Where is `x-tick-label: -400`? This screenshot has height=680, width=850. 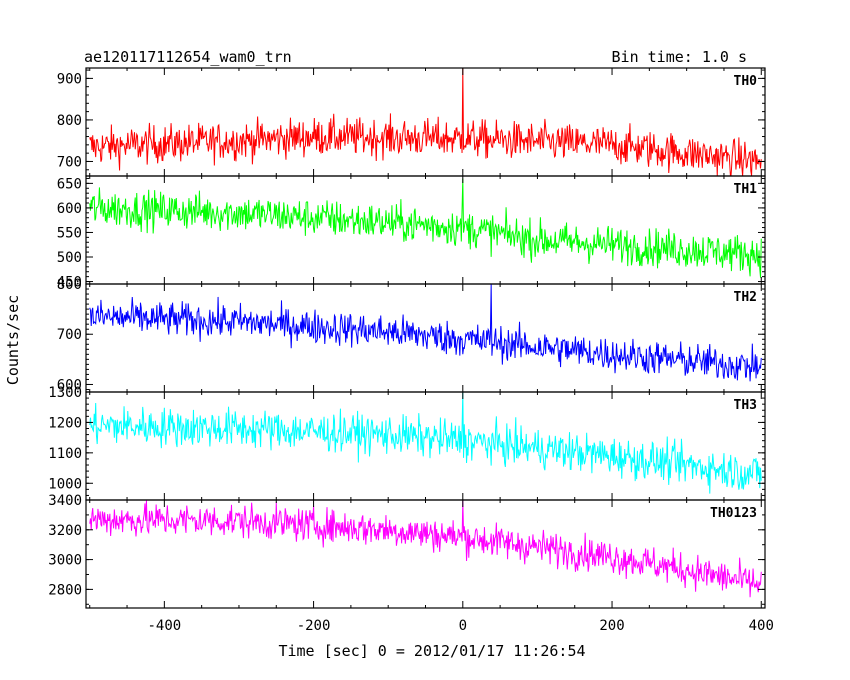
x-tick-label: -400 is located at coordinates (164, 626).